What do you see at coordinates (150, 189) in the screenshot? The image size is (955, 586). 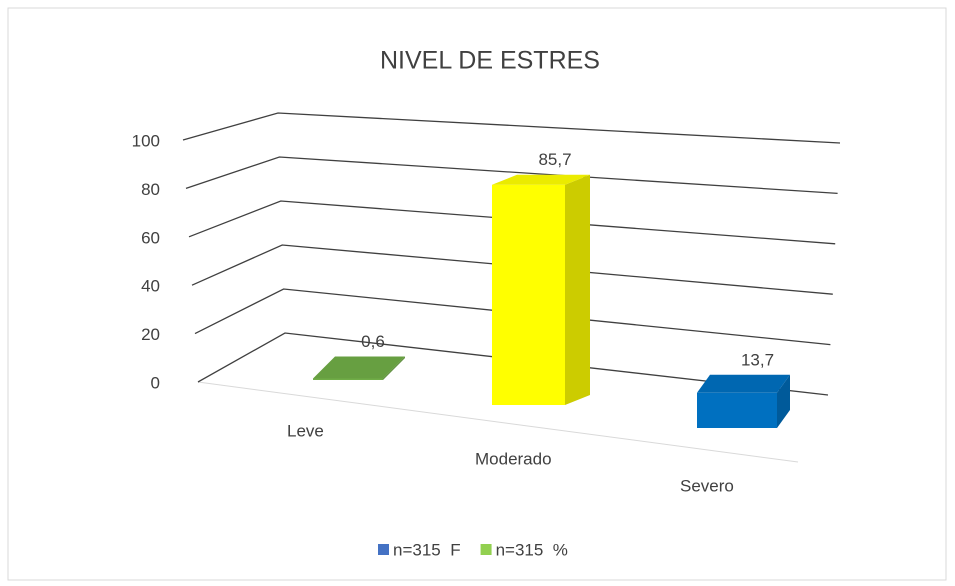 I see `y-tick-label: 80` at bounding box center [150, 189].